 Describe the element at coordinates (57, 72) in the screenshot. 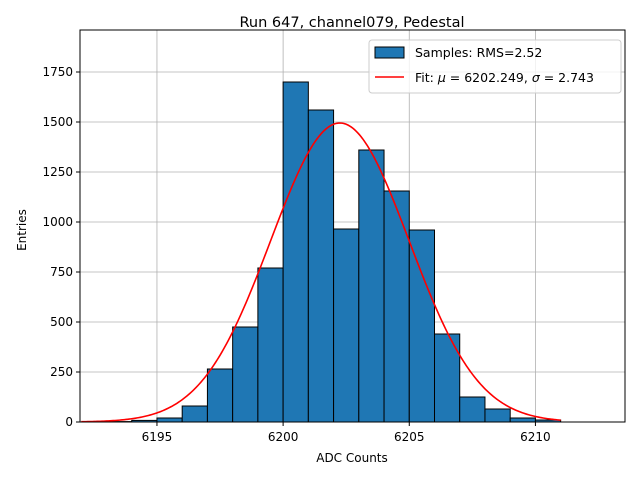

I see `y-tick-label: 1750` at that location.